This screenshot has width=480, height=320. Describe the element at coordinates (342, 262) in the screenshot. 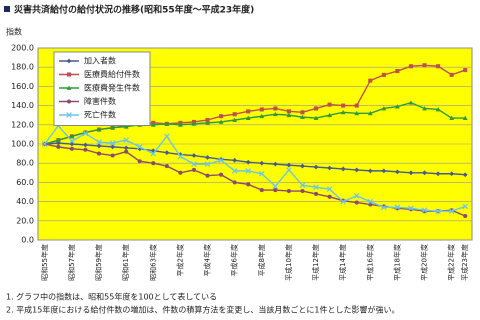

I see `x-tick-label: 平成14年度` at that location.